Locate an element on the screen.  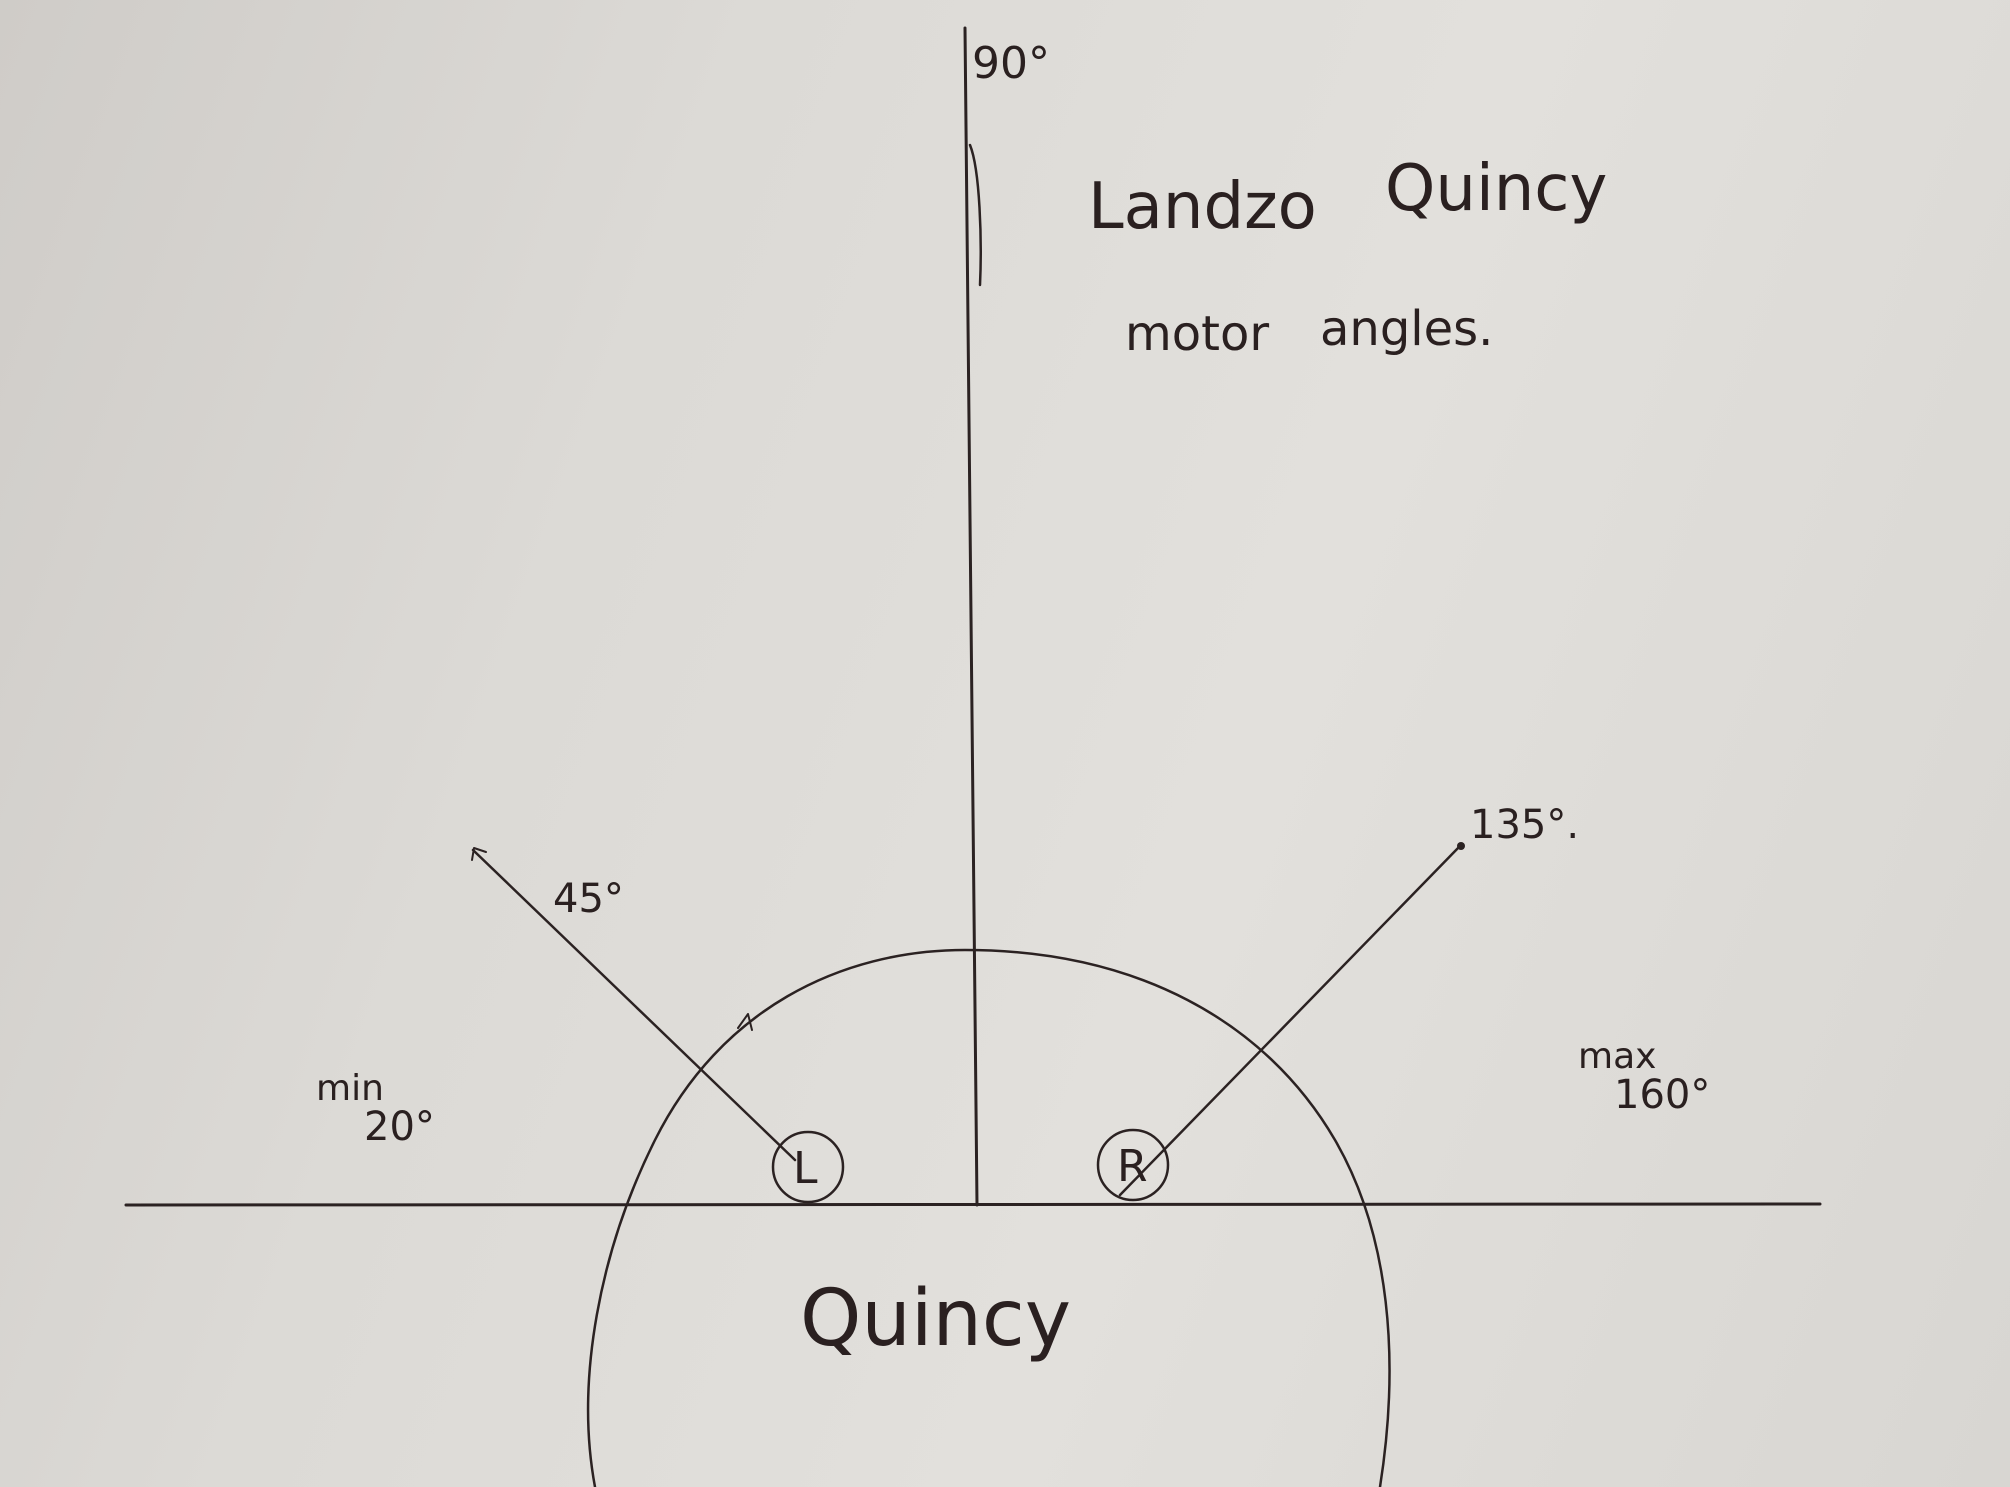
vertical-axis-line is located at coordinates (971, 616).